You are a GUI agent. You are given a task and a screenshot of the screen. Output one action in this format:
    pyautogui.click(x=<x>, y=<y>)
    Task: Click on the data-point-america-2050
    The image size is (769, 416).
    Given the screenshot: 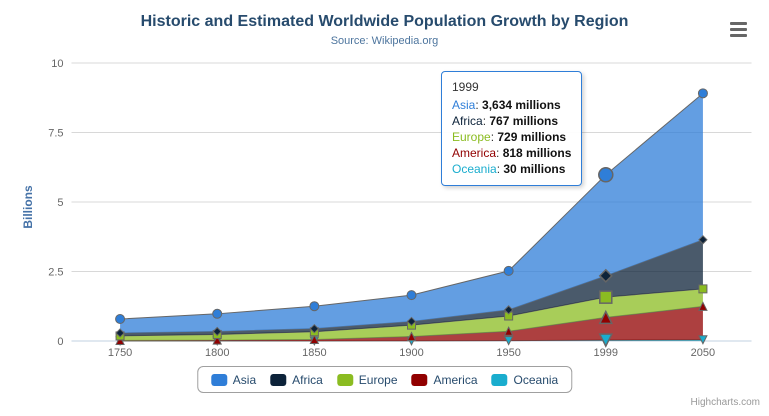 What is the action you would take?
    pyautogui.click(x=703, y=306)
    